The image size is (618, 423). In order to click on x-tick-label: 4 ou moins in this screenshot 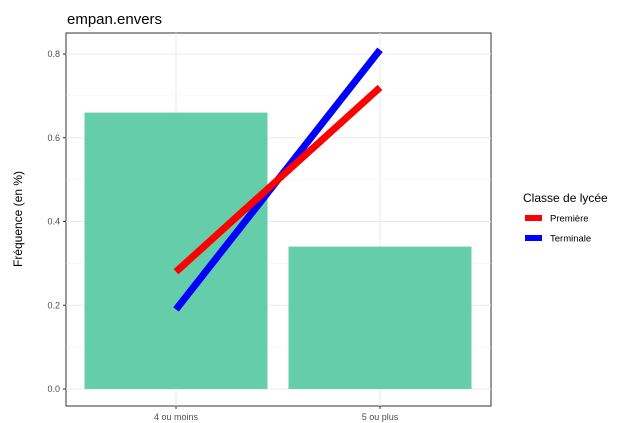, I will do `click(176, 417)`.